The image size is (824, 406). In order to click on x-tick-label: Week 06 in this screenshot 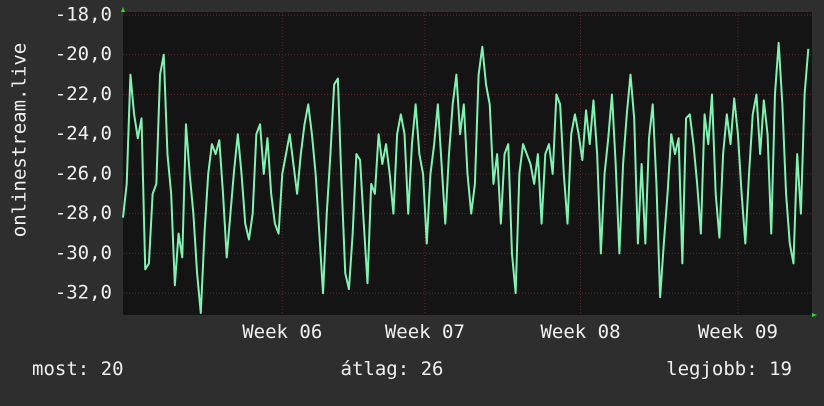, I will do `click(282, 332)`.